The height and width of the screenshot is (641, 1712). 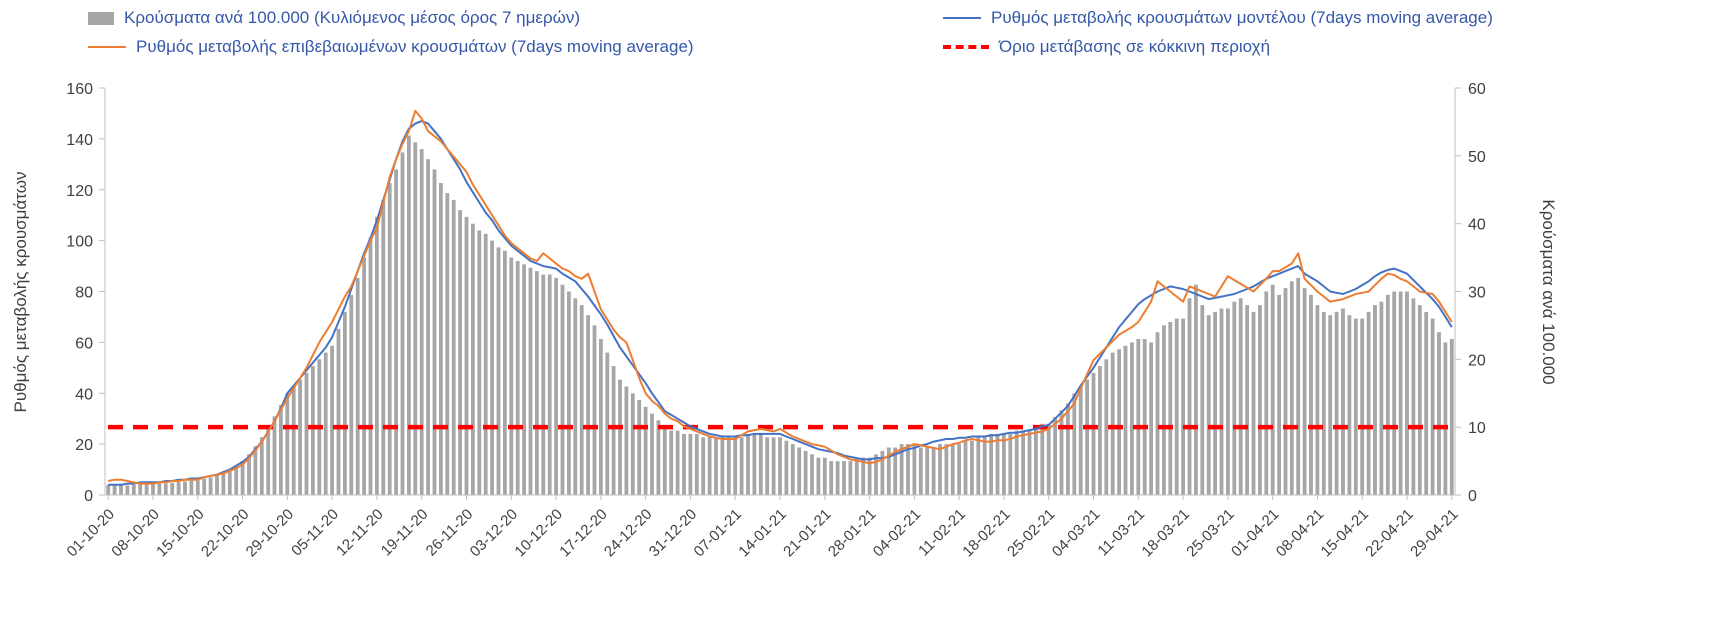 What do you see at coordinates (84, 293) in the screenshot?
I see `left-tick-label: 80` at bounding box center [84, 293].